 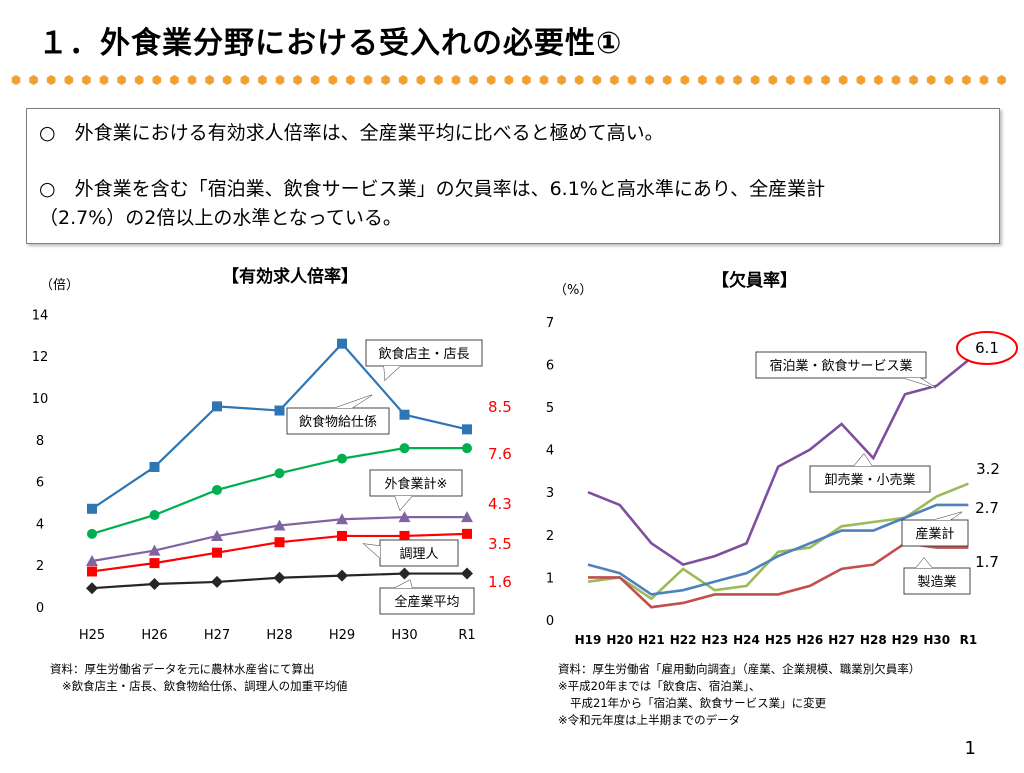 What do you see at coordinates (500, 504) in the screenshot?
I see `chart1-end-label-2: 4.3` at bounding box center [500, 504].